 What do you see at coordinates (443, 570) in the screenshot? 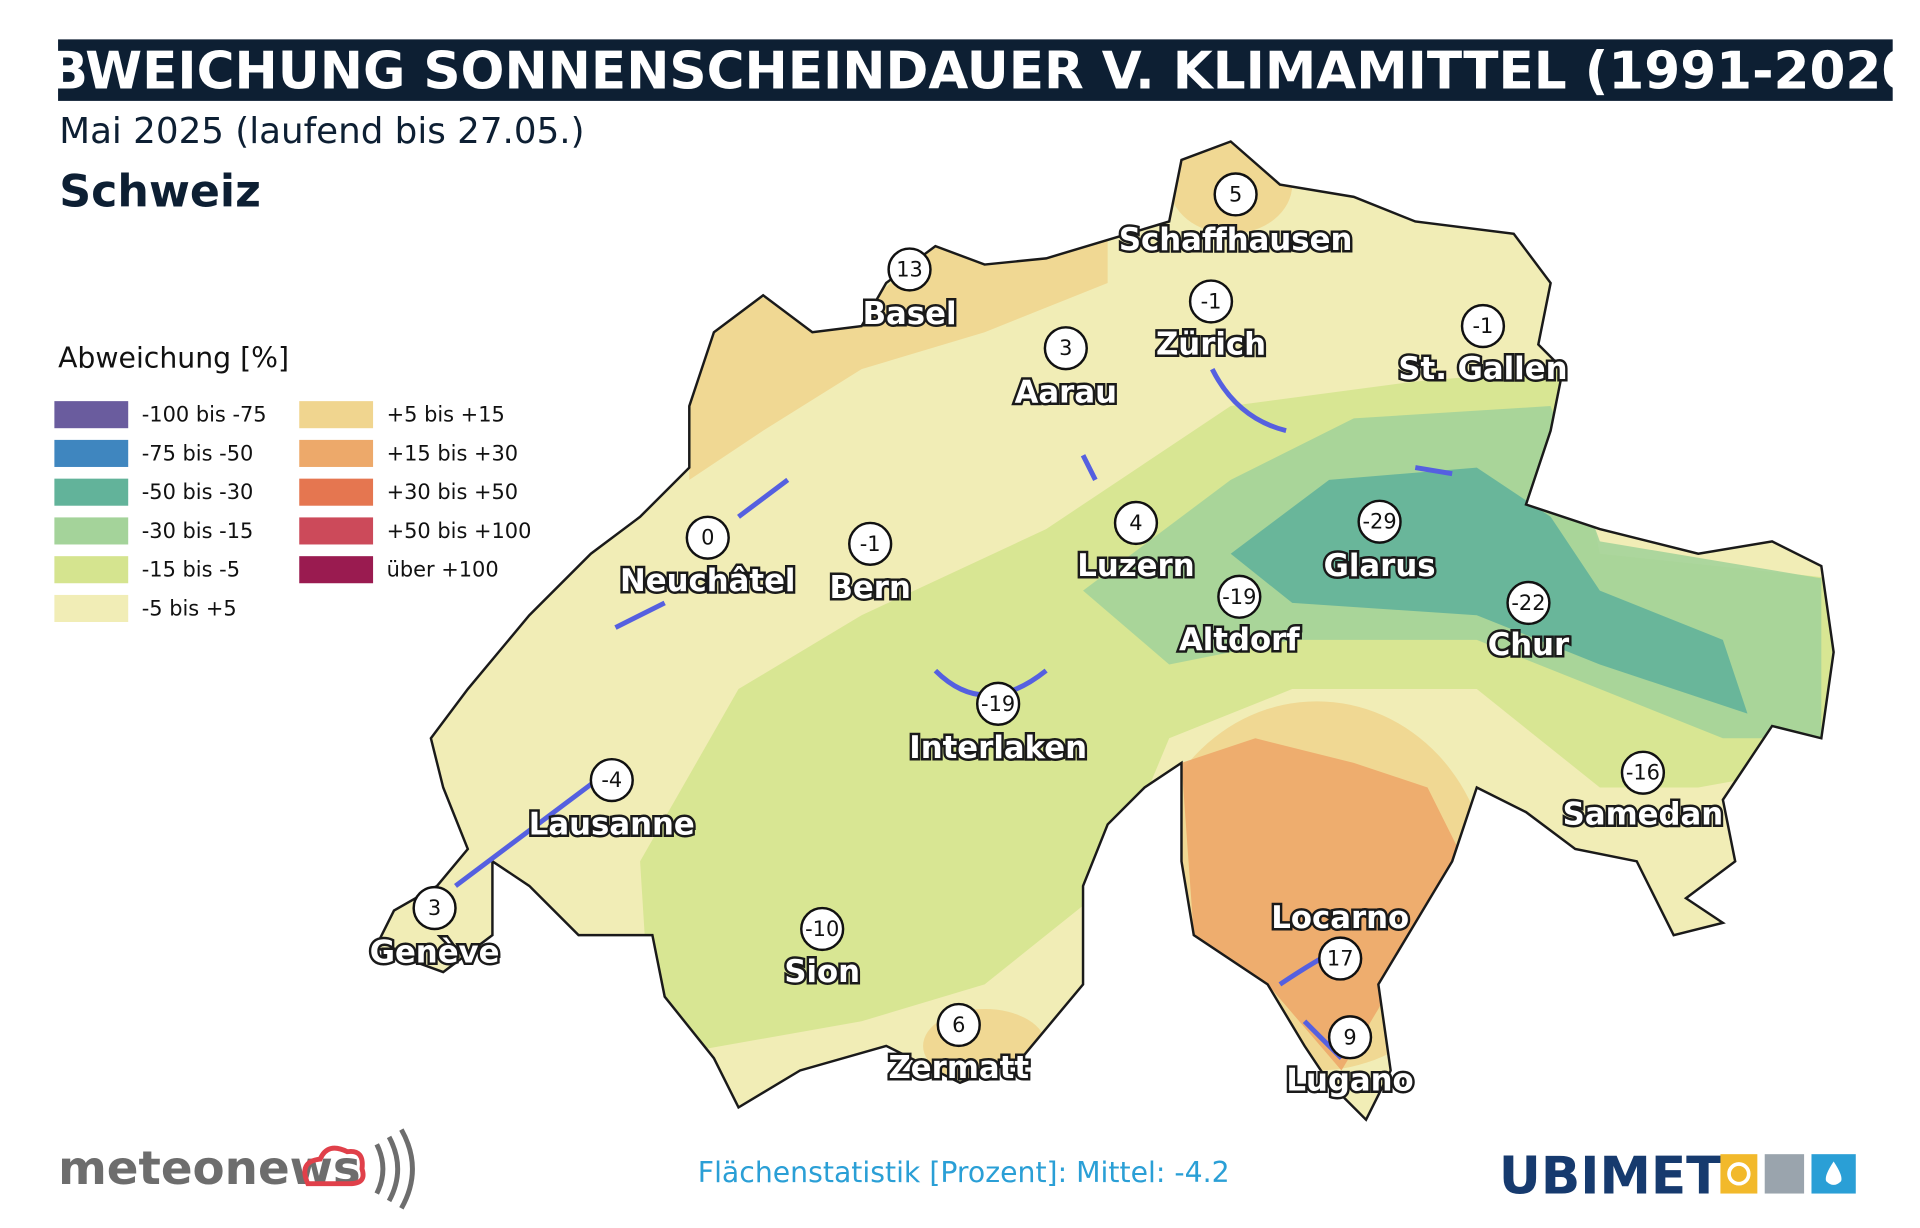
I see `legend-label: über +100` at bounding box center [443, 570].